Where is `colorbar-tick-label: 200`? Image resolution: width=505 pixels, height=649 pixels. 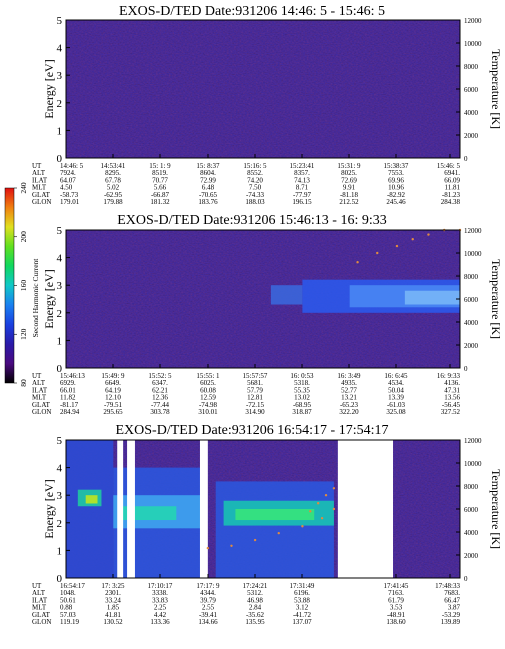 colorbar-tick-label: 200 is located at coordinates (23, 237).